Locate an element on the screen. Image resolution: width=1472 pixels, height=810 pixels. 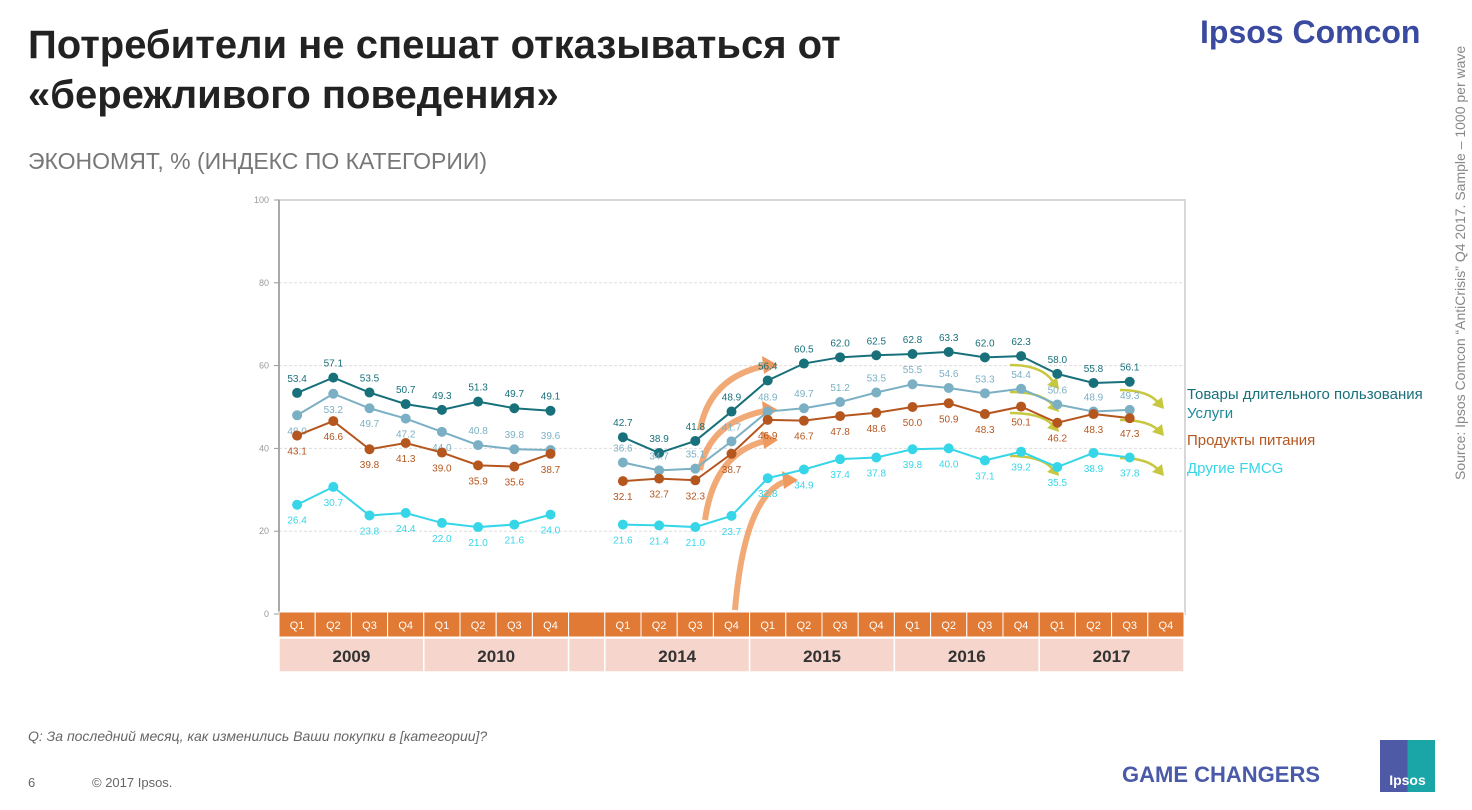
year-label: 2016 is located at coordinates (967, 656).